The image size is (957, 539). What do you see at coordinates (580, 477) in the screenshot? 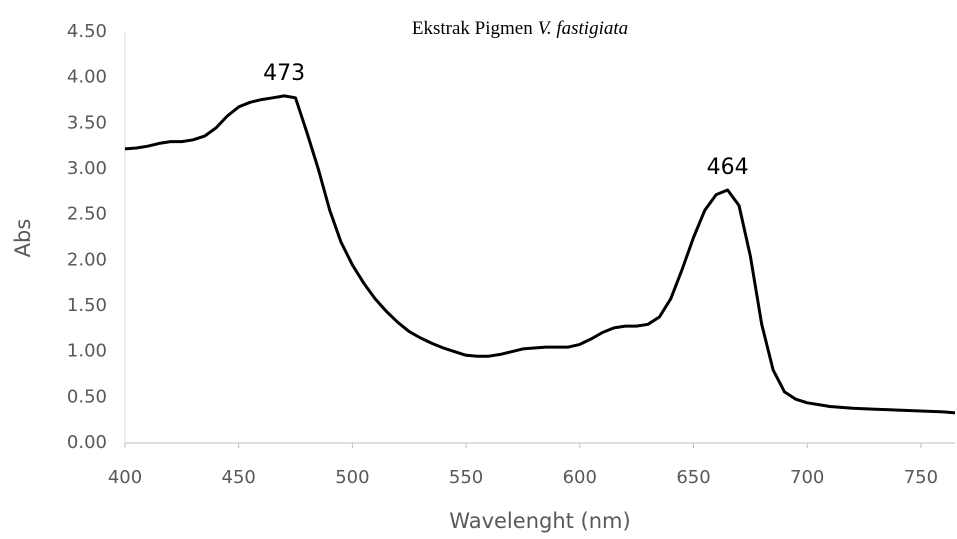
I see `x-tick-label: 600` at bounding box center [580, 477].